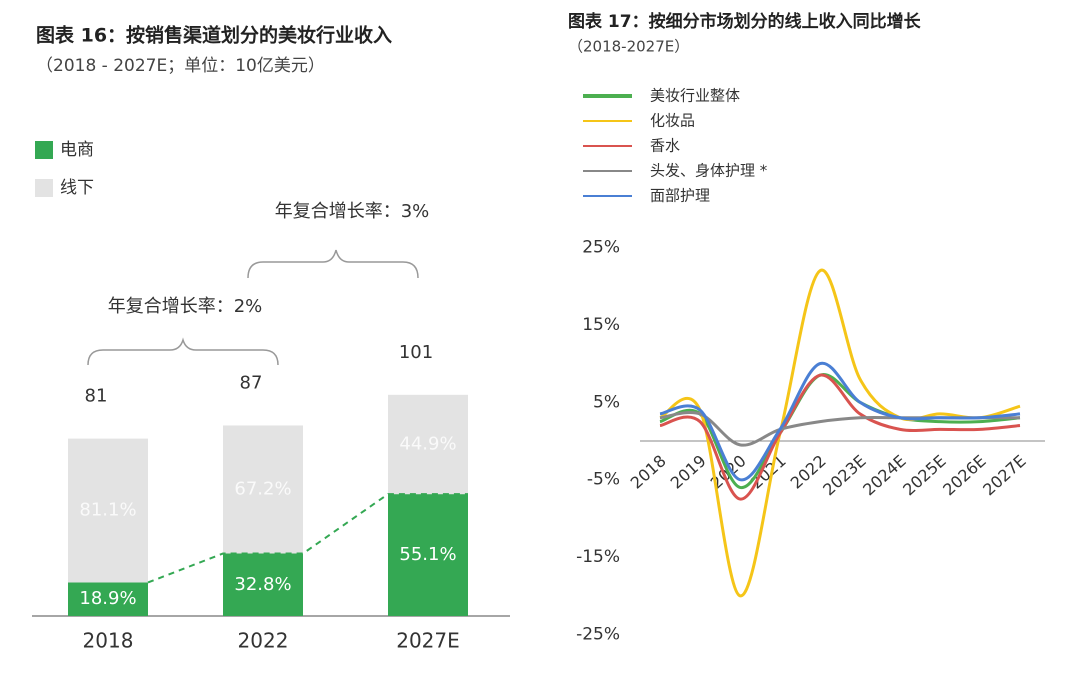  I want to click on y-tick-label: 15%, so click(601, 325).